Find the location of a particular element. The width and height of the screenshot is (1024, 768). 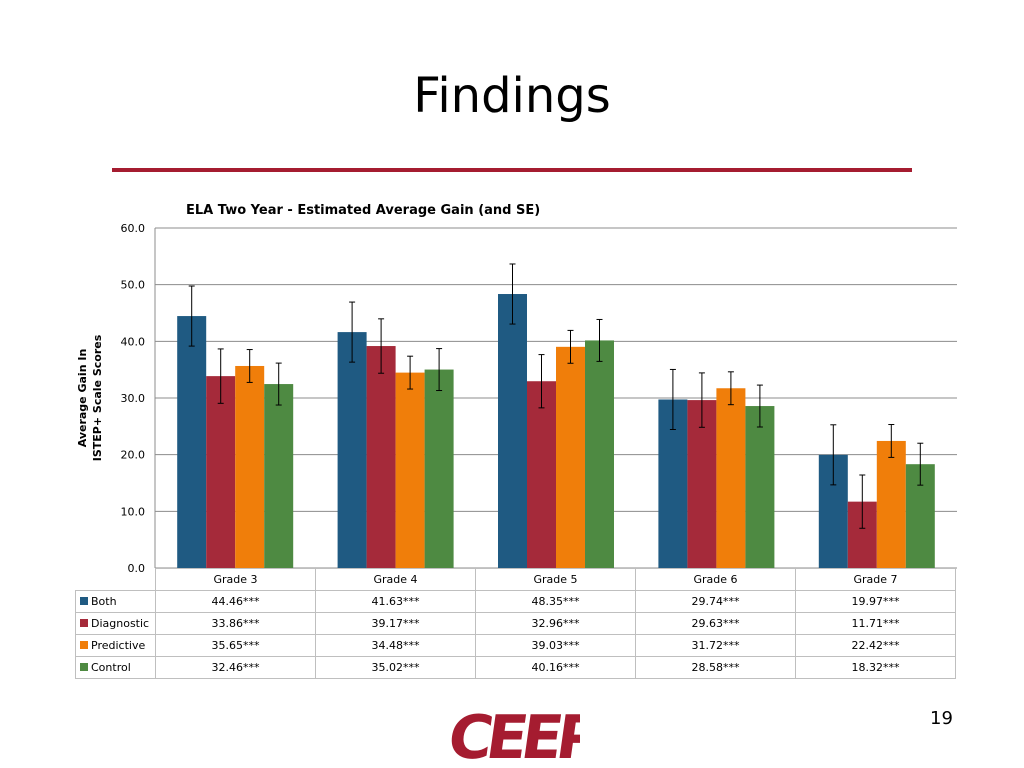

legend-label: Predictive is located at coordinates (118, 645).